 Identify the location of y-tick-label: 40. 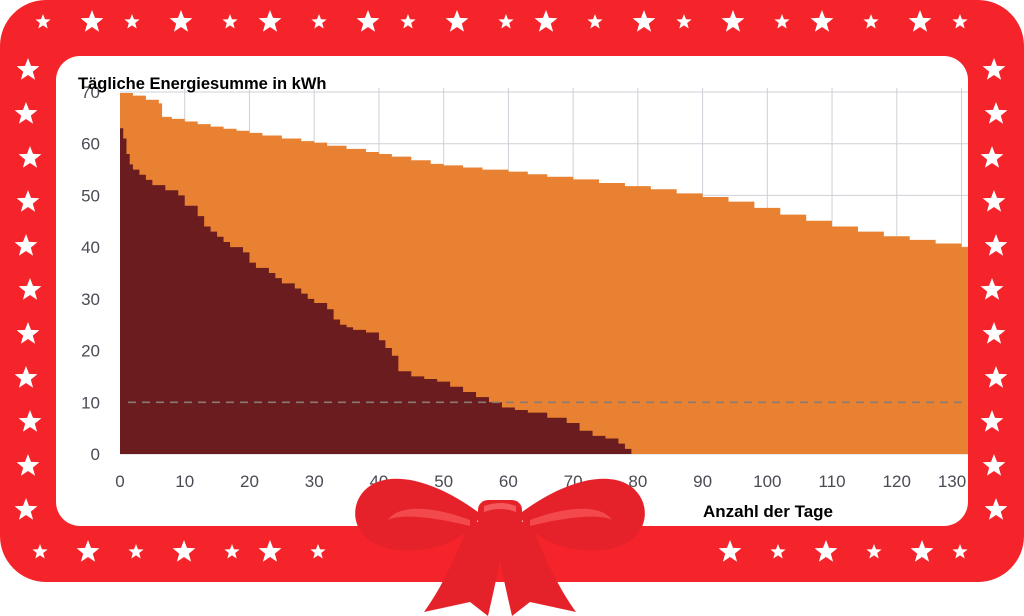
(90, 247).